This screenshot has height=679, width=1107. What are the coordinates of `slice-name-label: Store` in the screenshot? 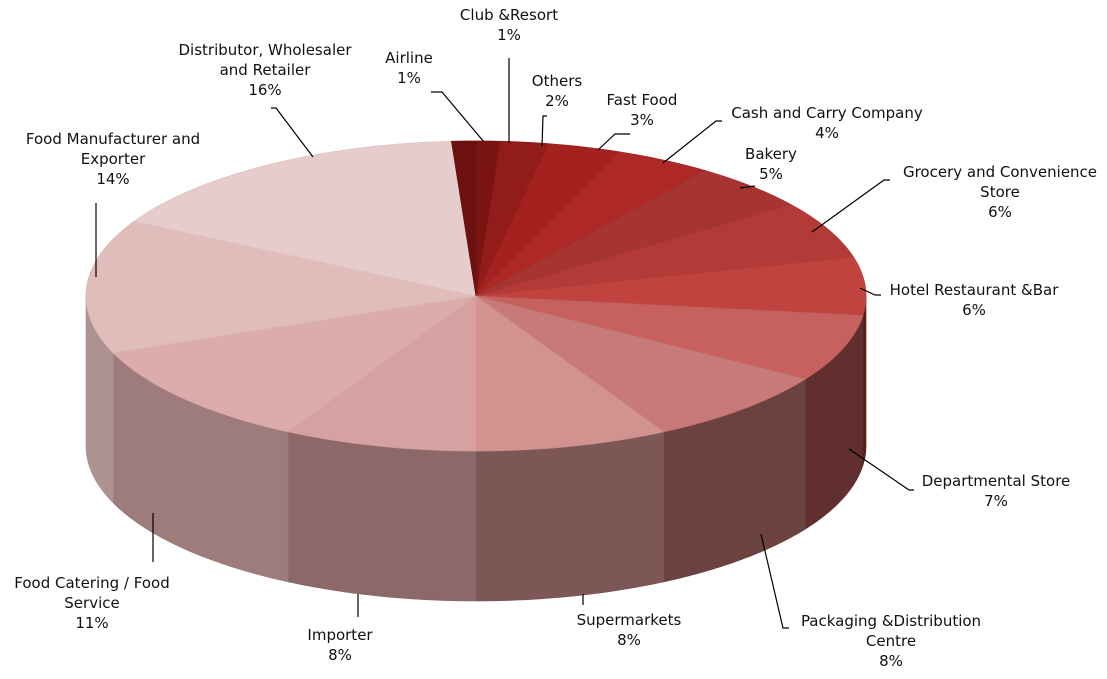 It's located at (1000, 192).